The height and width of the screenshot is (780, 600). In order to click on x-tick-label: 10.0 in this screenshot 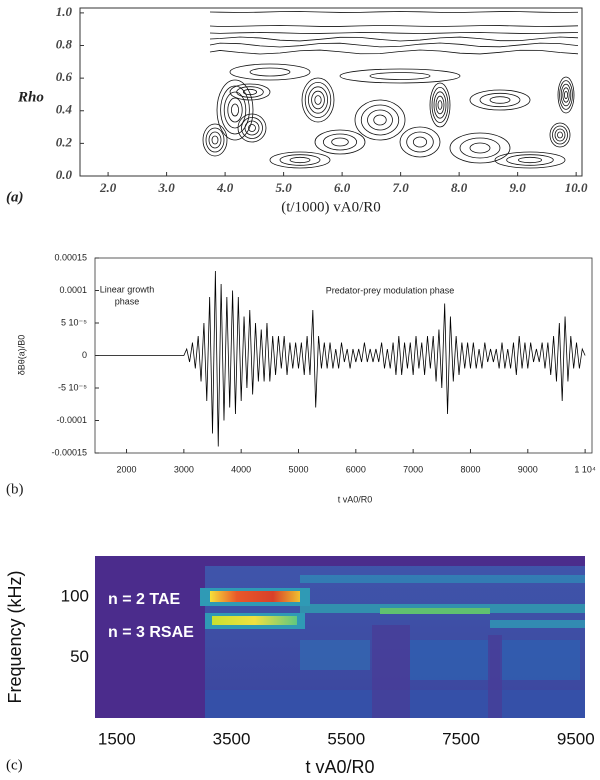, I will do `click(576, 187)`.